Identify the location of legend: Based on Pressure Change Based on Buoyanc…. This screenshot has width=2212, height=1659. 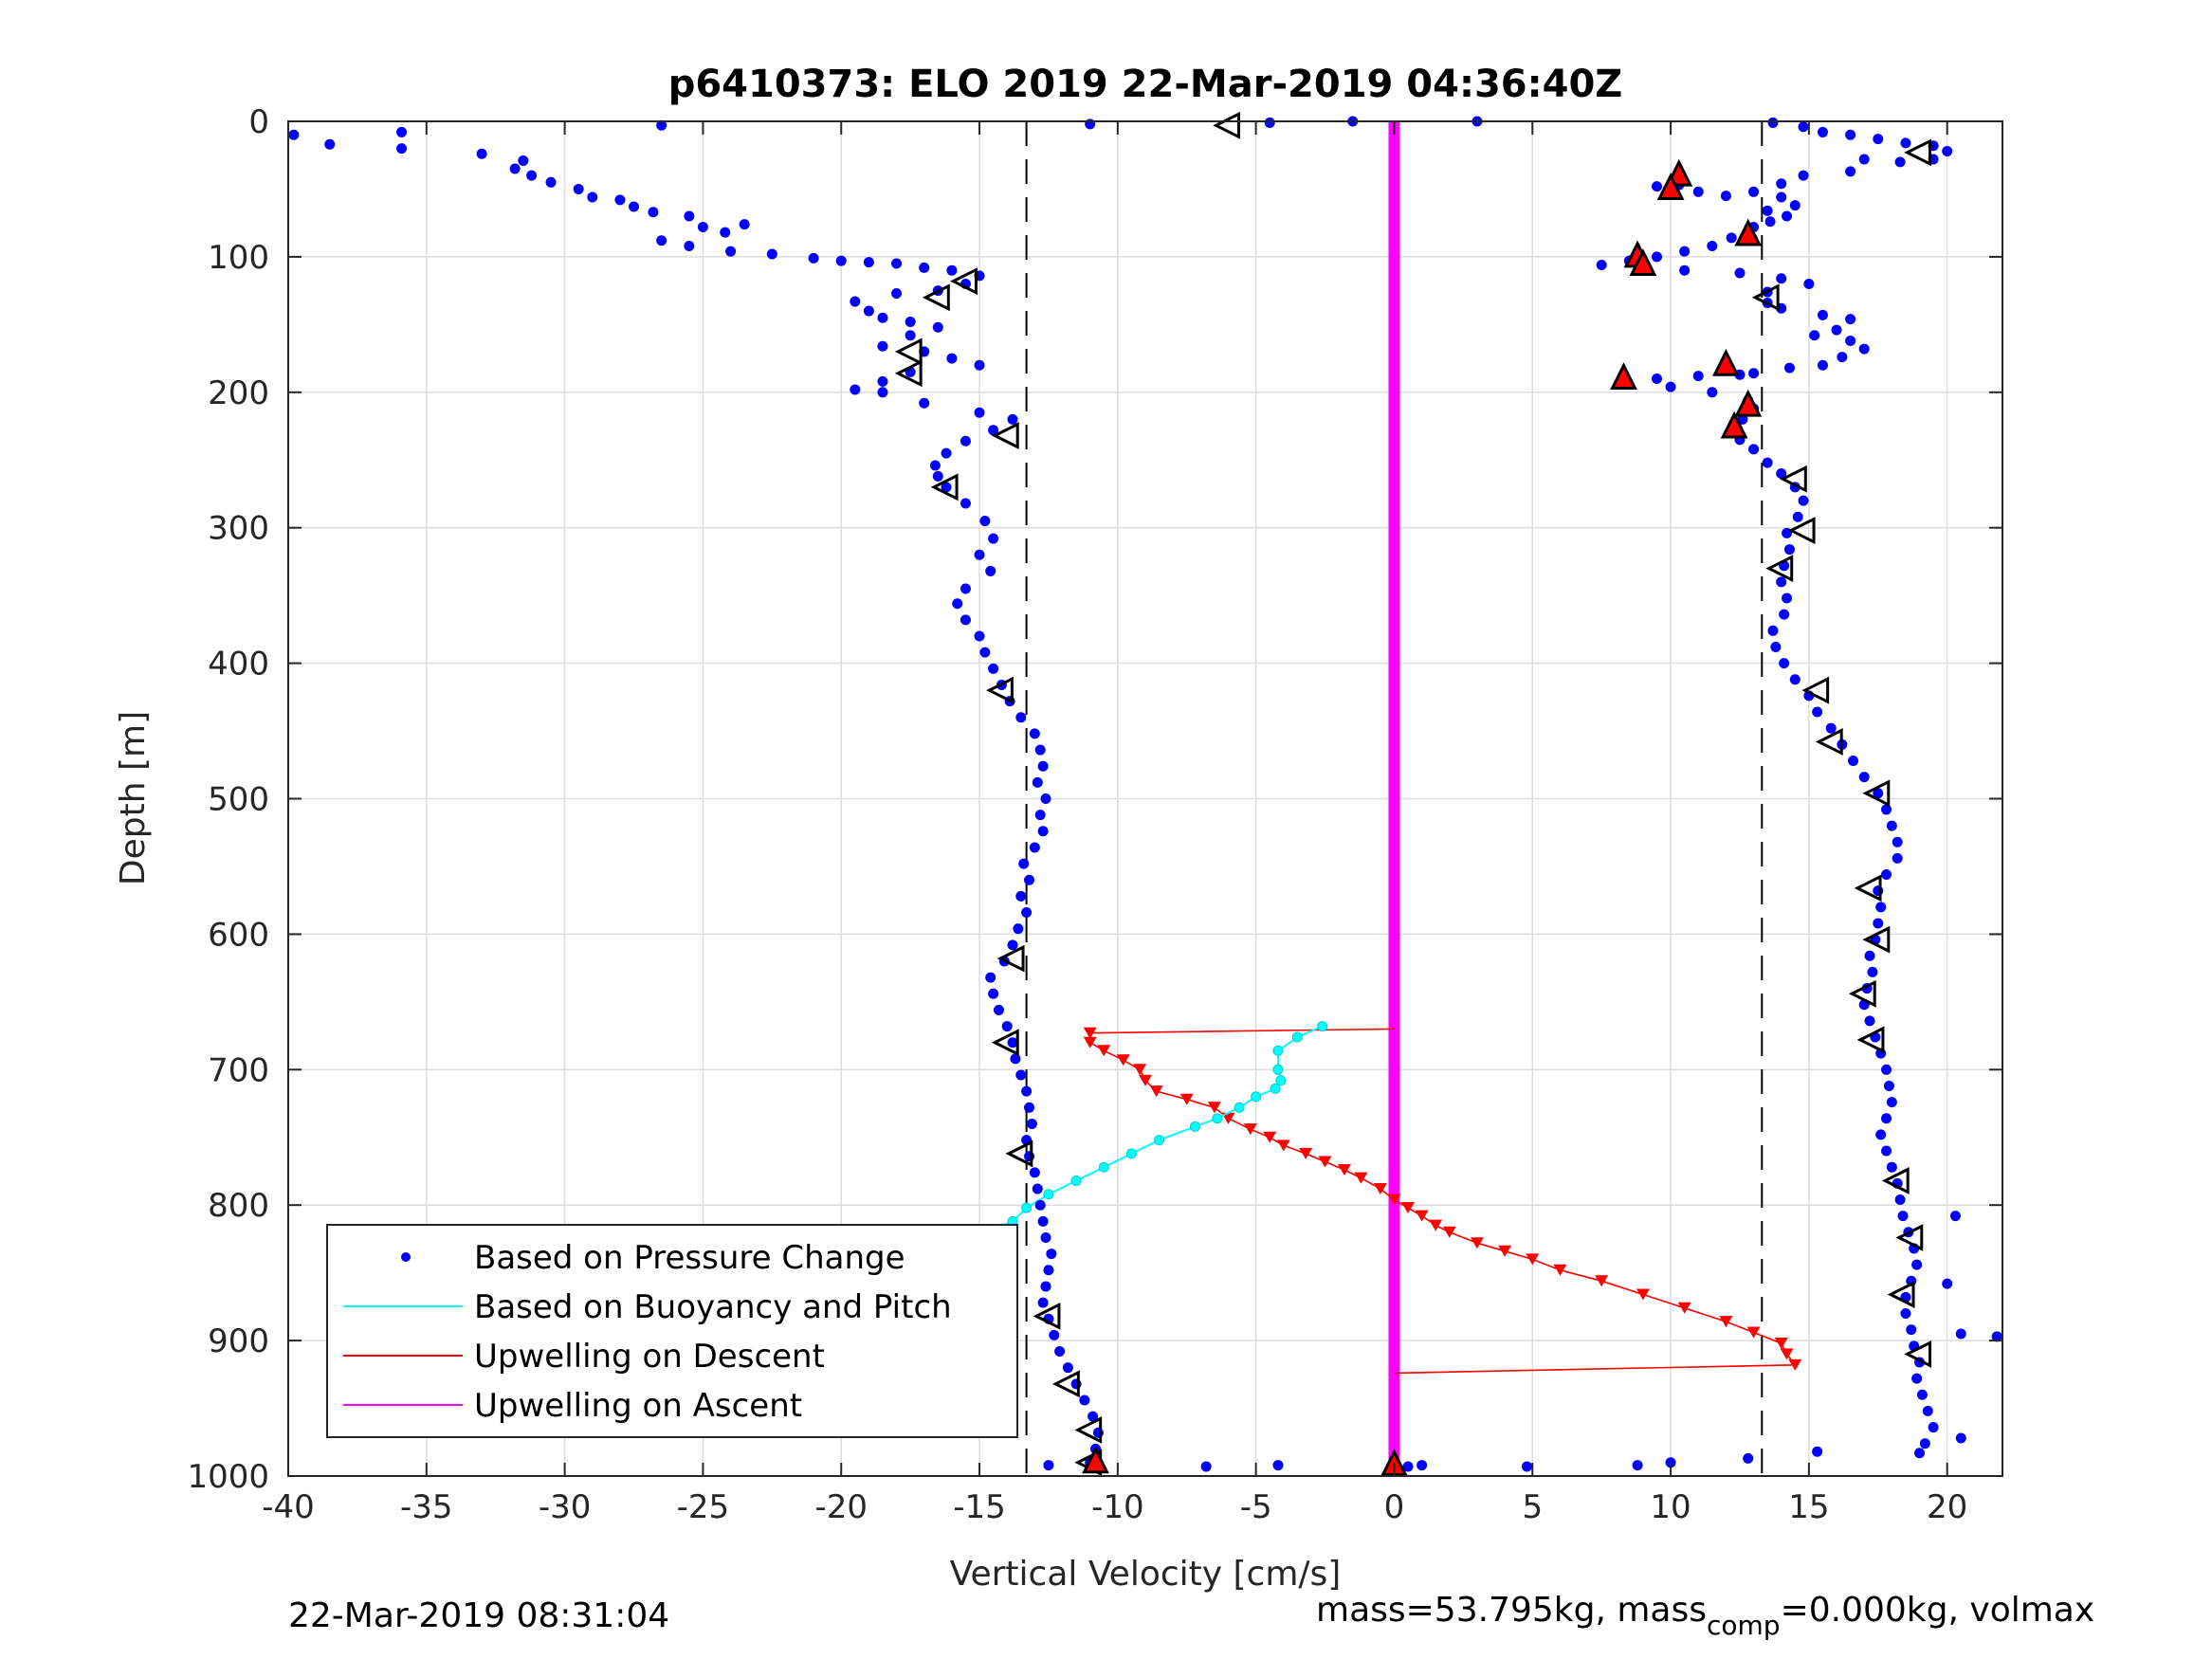
(672, 1331).